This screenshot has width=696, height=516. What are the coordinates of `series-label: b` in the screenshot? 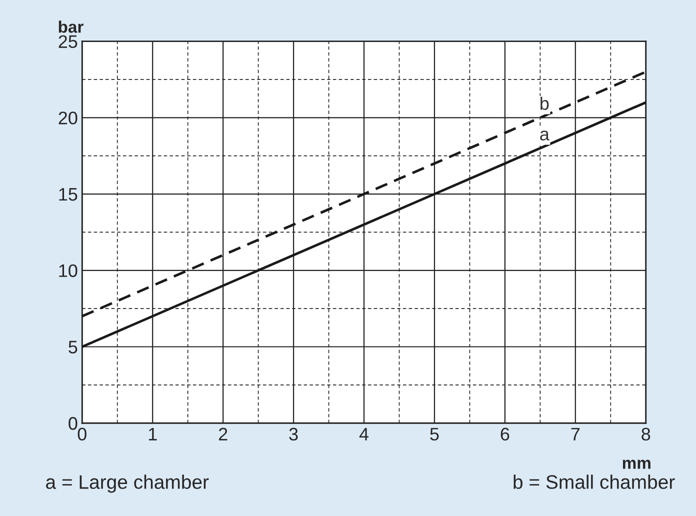 It's located at (544, 103).